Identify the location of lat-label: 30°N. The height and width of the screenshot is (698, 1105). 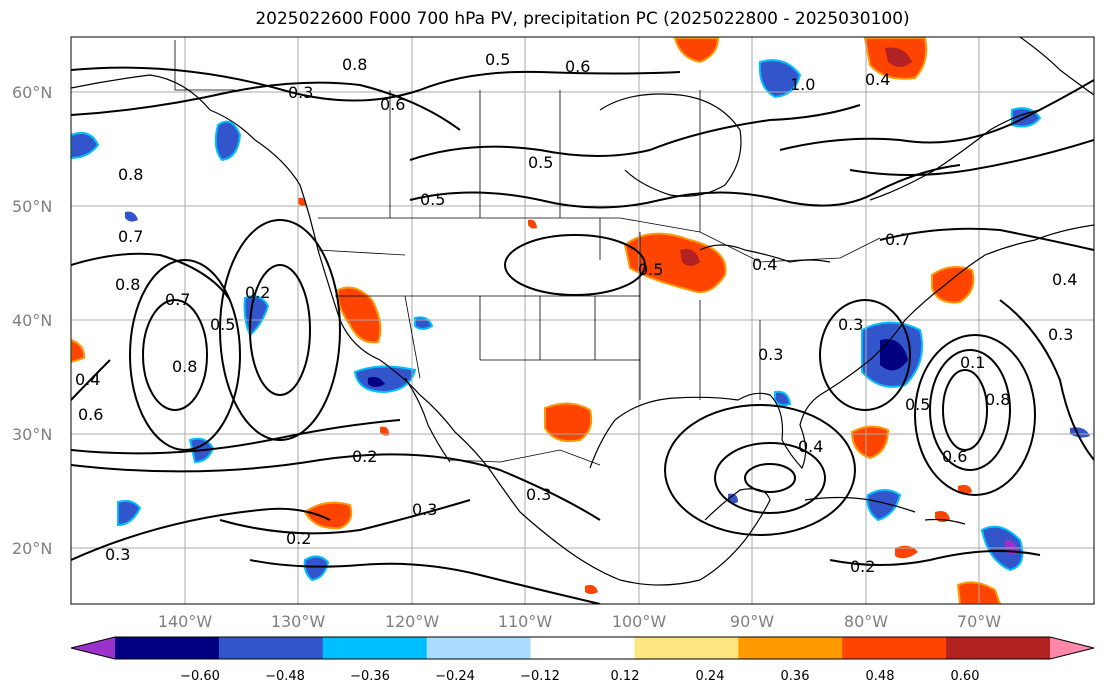
(32, 434).